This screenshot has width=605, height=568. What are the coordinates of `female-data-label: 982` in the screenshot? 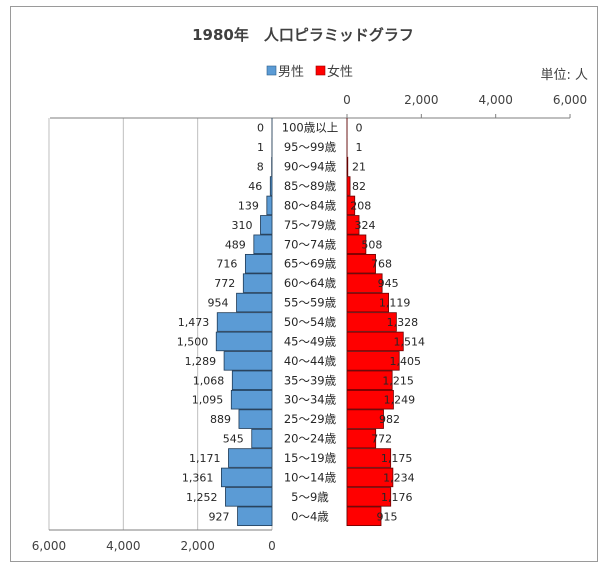 It's located at (389, 419).